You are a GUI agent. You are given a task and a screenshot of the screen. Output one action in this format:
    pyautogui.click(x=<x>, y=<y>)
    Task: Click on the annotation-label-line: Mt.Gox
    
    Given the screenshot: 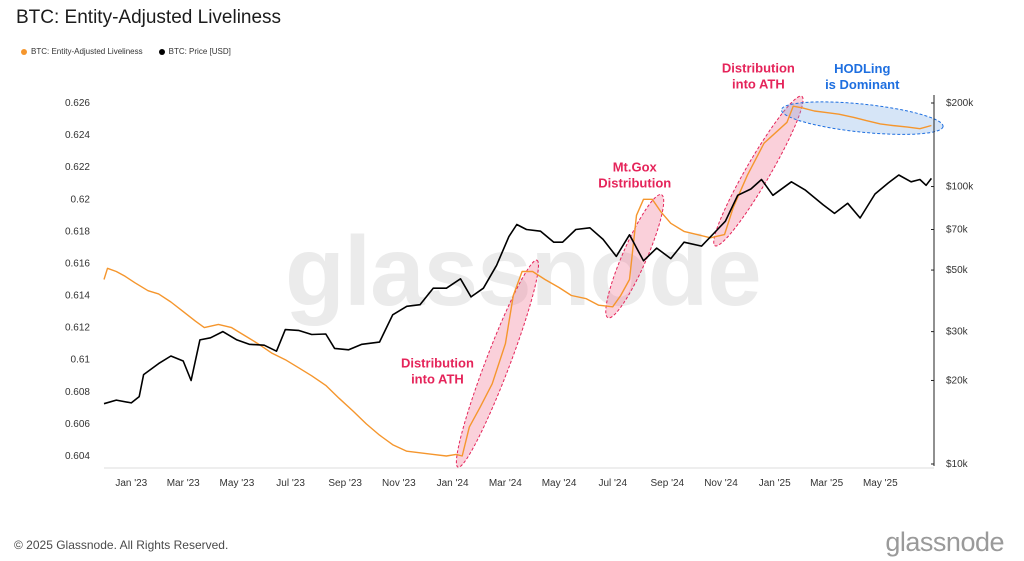 What is the action you would take?
    pyautogui.click(x=635, y=167)
    